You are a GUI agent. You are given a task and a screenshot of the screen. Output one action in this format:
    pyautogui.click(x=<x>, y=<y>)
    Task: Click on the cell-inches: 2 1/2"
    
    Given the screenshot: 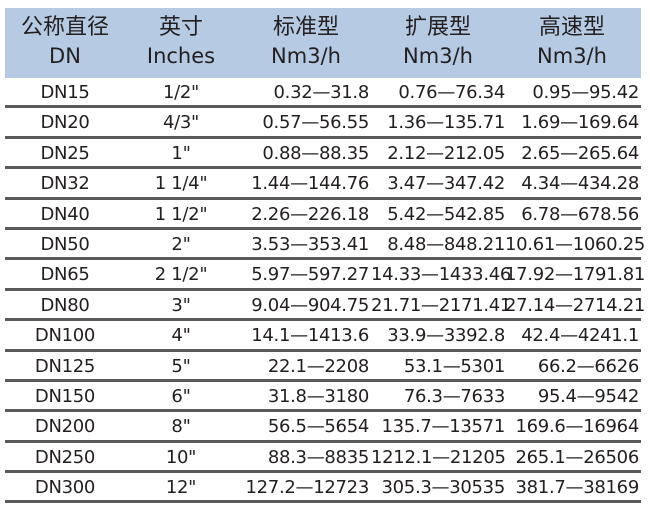 What is the action you would take?
    pyautogui.click(x=181, y=275)
    